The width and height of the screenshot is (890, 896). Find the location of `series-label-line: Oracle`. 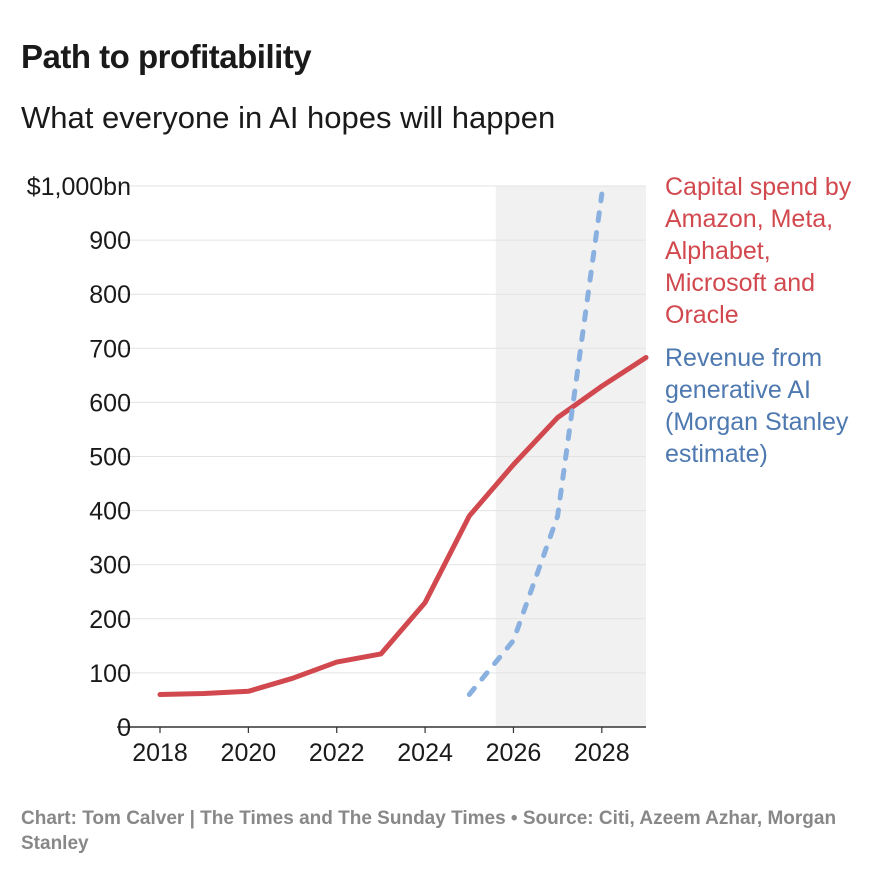

series-label-line: Oracle is located at coordinates (702, 315).